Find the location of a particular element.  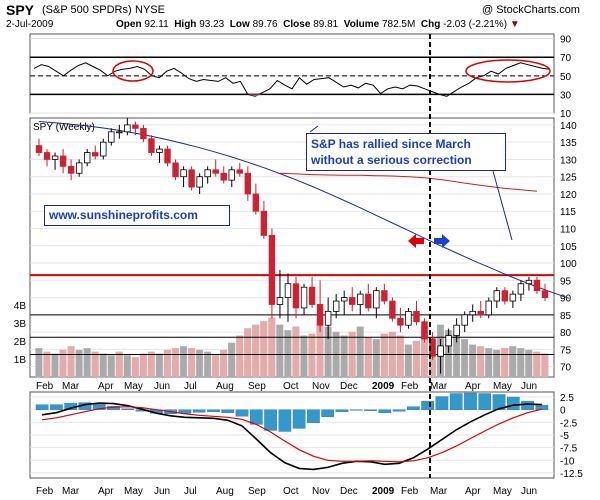

ticker-name: (S&P 500 SPDRs) is located at coordinates (87, 10).